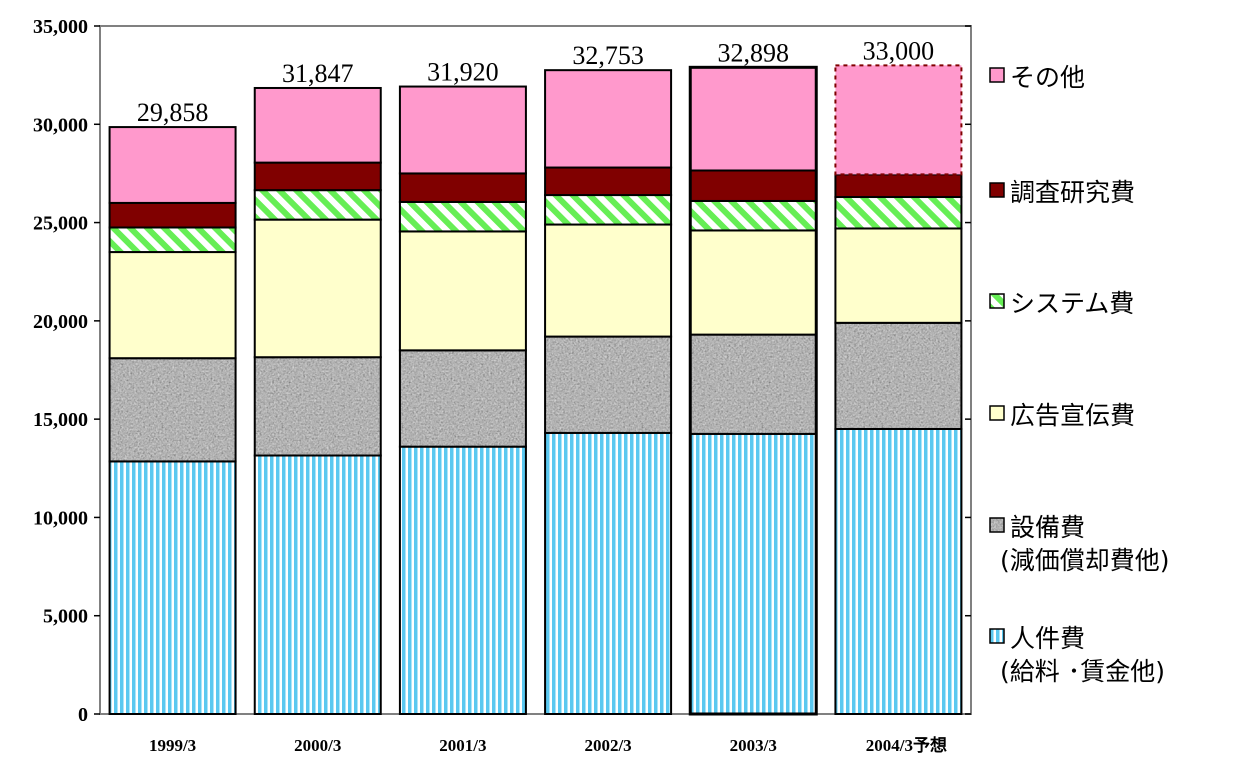 This screenshot has width=1245, height=764. Describe the element at coordinates (754, 52) in the screenshot. I see `bar-total-label: 32,898` at that location.